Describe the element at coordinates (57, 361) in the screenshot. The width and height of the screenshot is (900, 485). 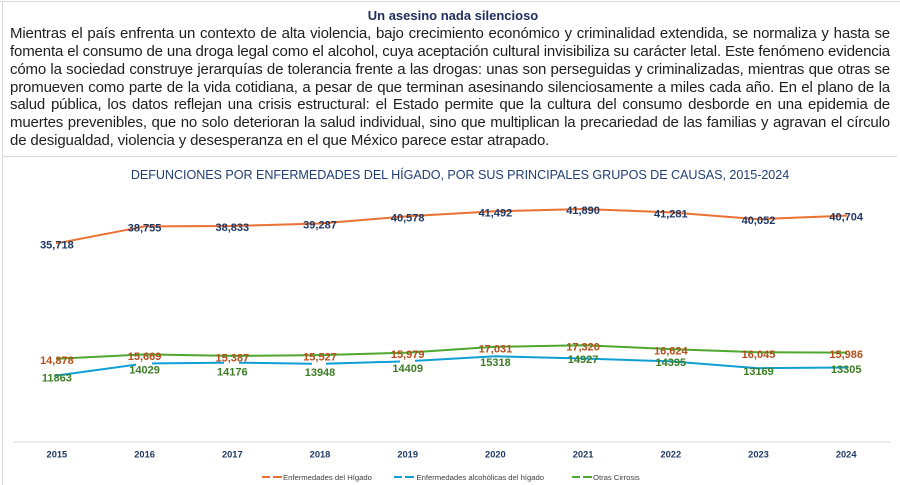
I see `svg-text: 14,878` at that location.